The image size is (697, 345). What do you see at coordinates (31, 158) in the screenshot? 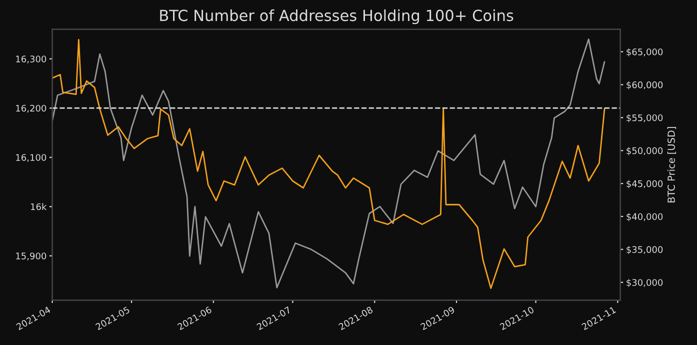
I see `y-tick-label: 16,100` at bounding box center [31, 158].